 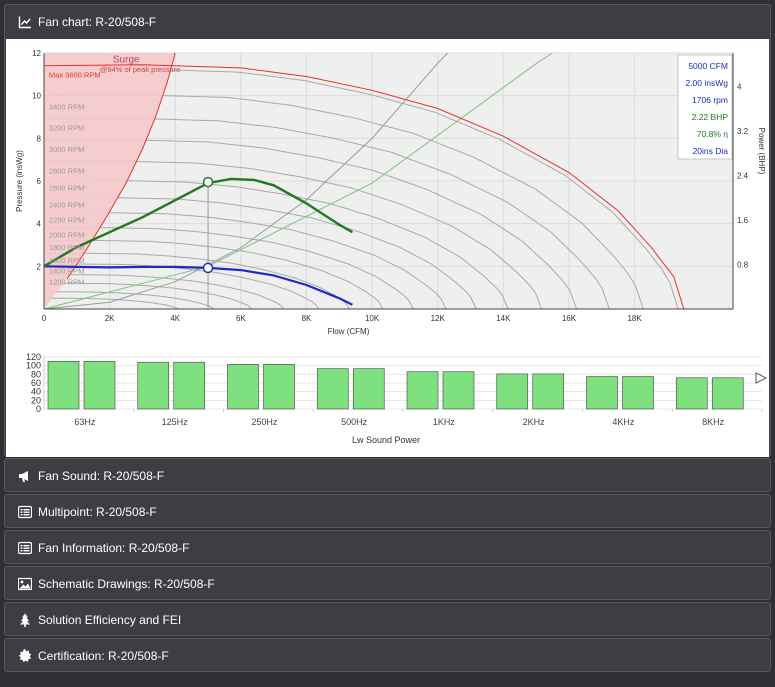 I want to click on fan-sound-panel-header: Fan Sound: R-20/508-F, so click(x=387, y=475).